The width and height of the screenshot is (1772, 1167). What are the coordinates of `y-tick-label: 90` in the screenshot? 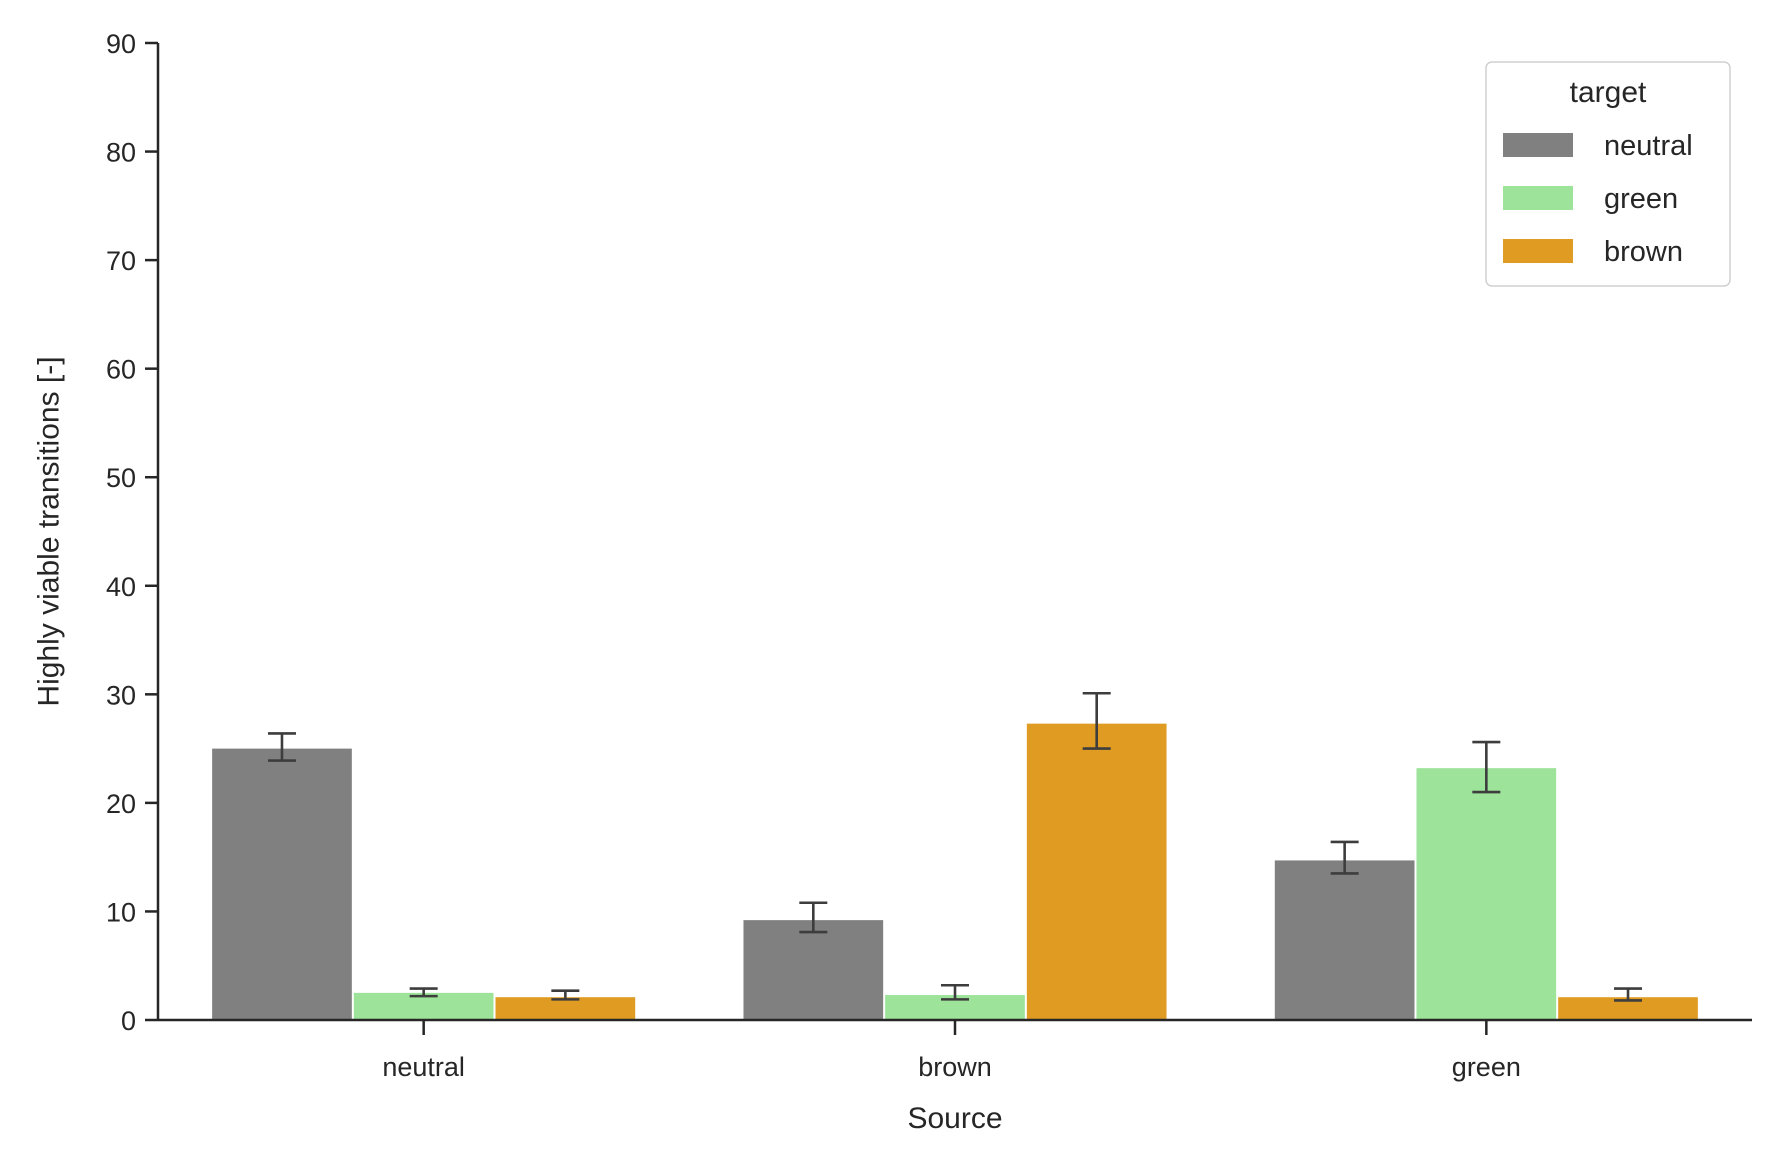 It's located at (121, 44).